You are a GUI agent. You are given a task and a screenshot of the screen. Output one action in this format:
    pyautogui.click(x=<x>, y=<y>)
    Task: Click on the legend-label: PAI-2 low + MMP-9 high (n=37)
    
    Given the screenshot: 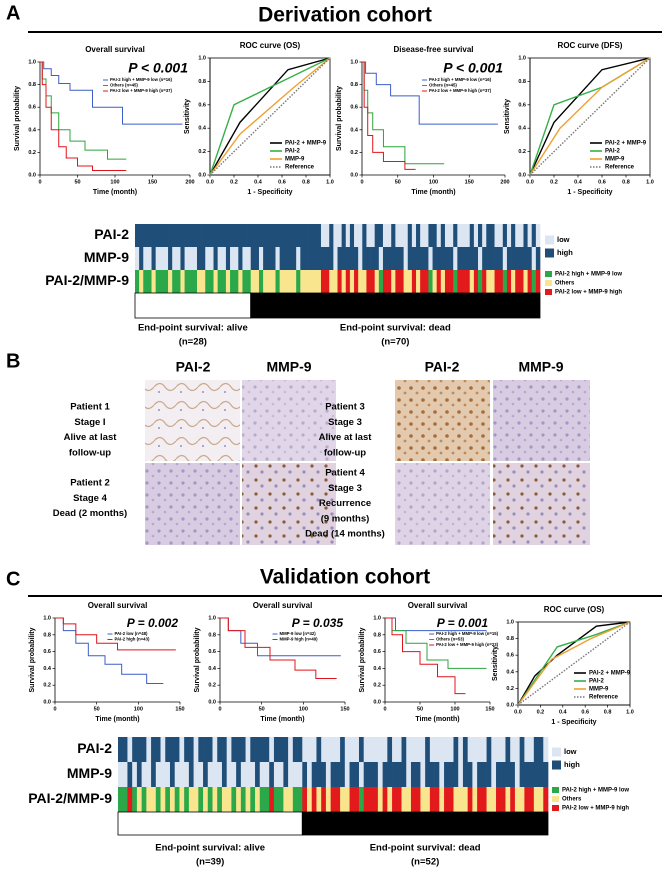 What is the action you would take?
    pyautogui.click(x=141, y=90)
    